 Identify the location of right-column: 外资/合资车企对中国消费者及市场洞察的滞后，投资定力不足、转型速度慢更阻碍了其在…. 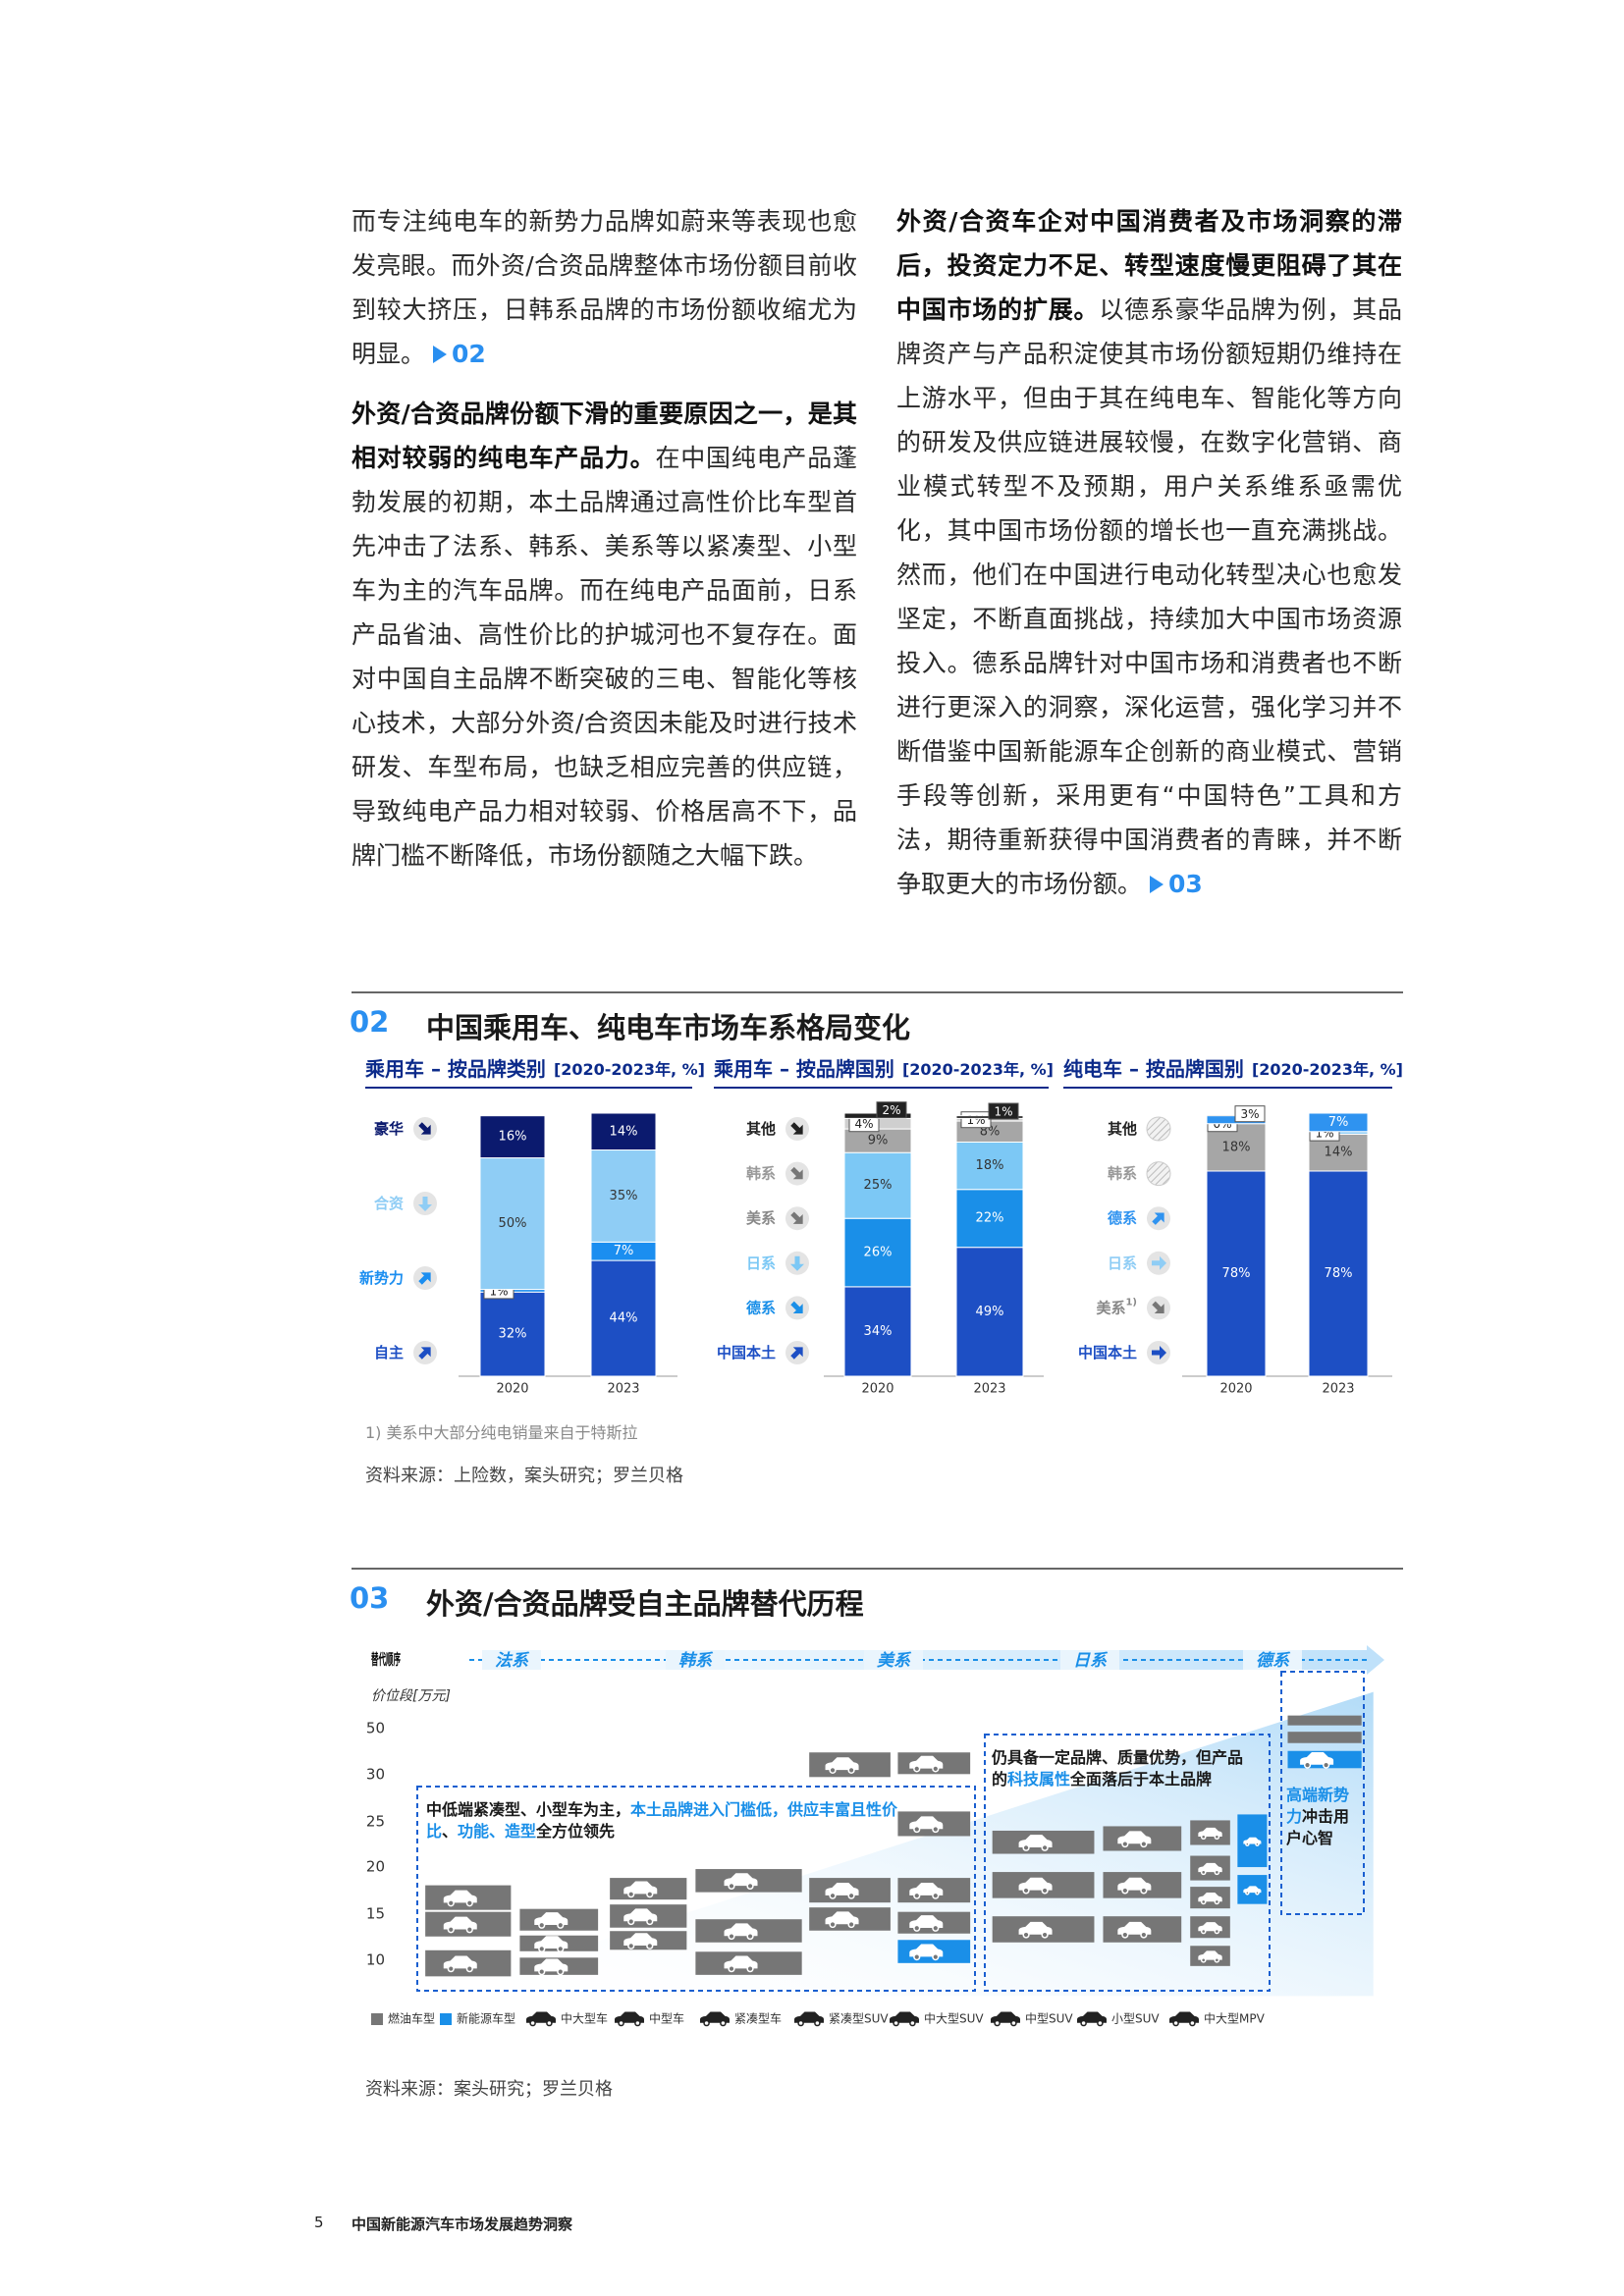
(1149, 560).